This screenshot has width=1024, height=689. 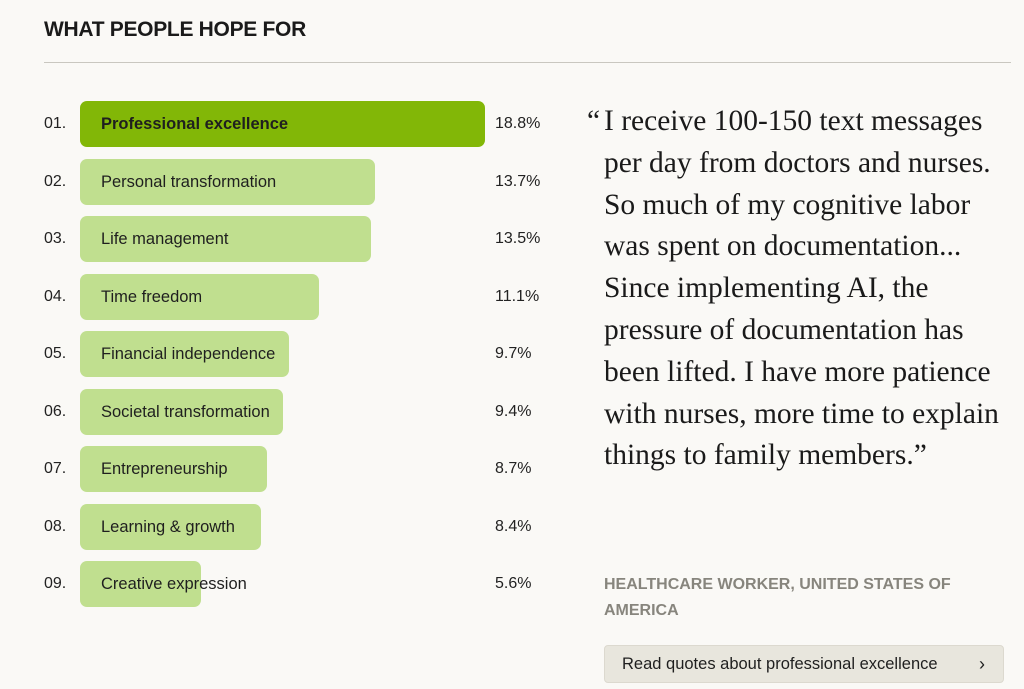 What do you see at coordinates (165, 239) in the screenshot?
I see `category-label: Life management` at bounding box center [165, 239].